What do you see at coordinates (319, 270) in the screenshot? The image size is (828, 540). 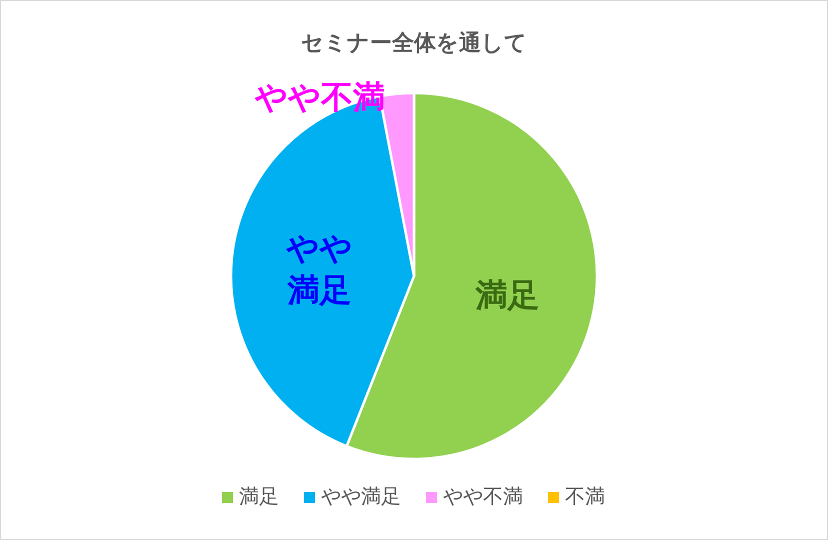 I see `slice-label: やや満足` at bounding box center [319, 270].